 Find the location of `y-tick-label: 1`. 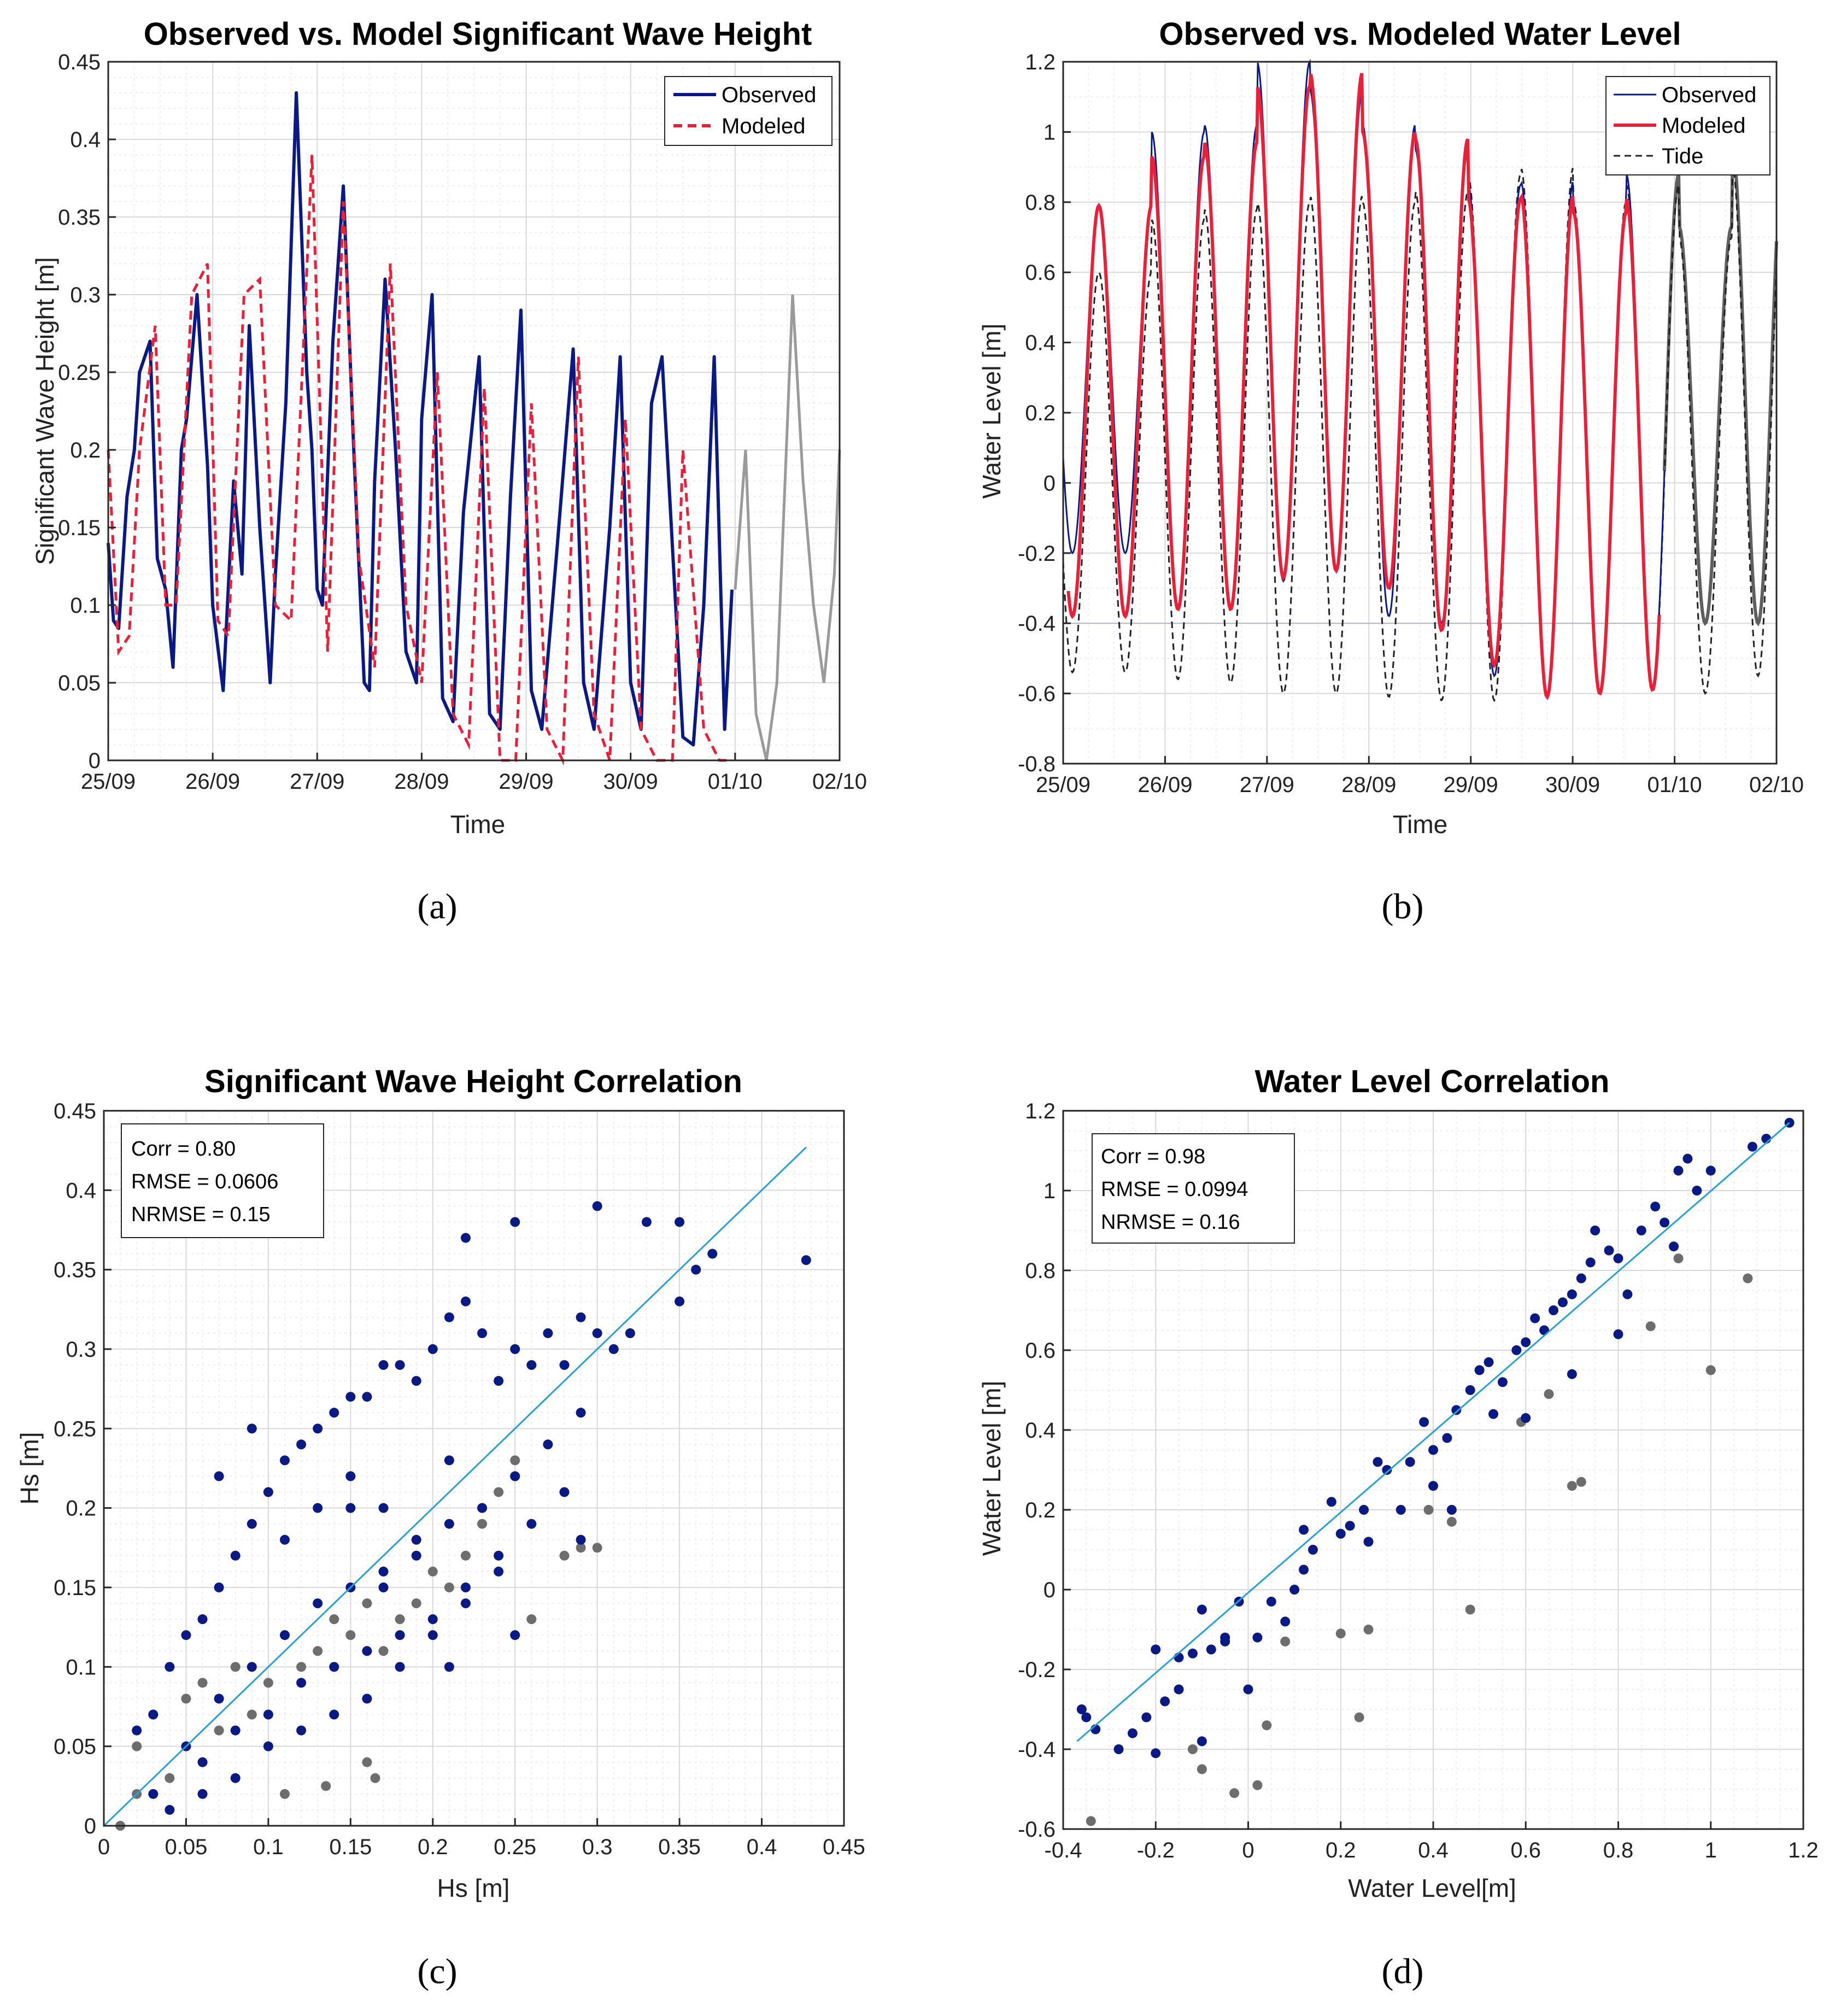

y-tick-label: 1 is located at coordinates (1049, 132).